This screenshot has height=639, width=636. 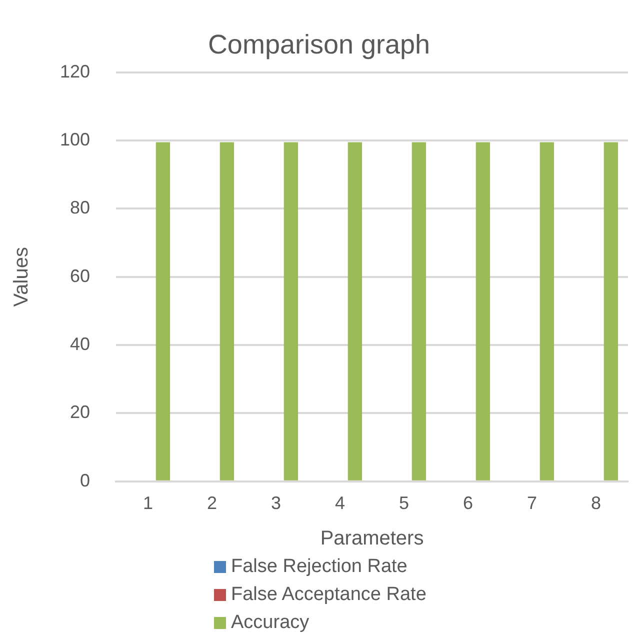 What do you see at coordinates (372, 539) in the screenshot?
I see `x-axis-title: Parameters` at bounding box center [372, 539].